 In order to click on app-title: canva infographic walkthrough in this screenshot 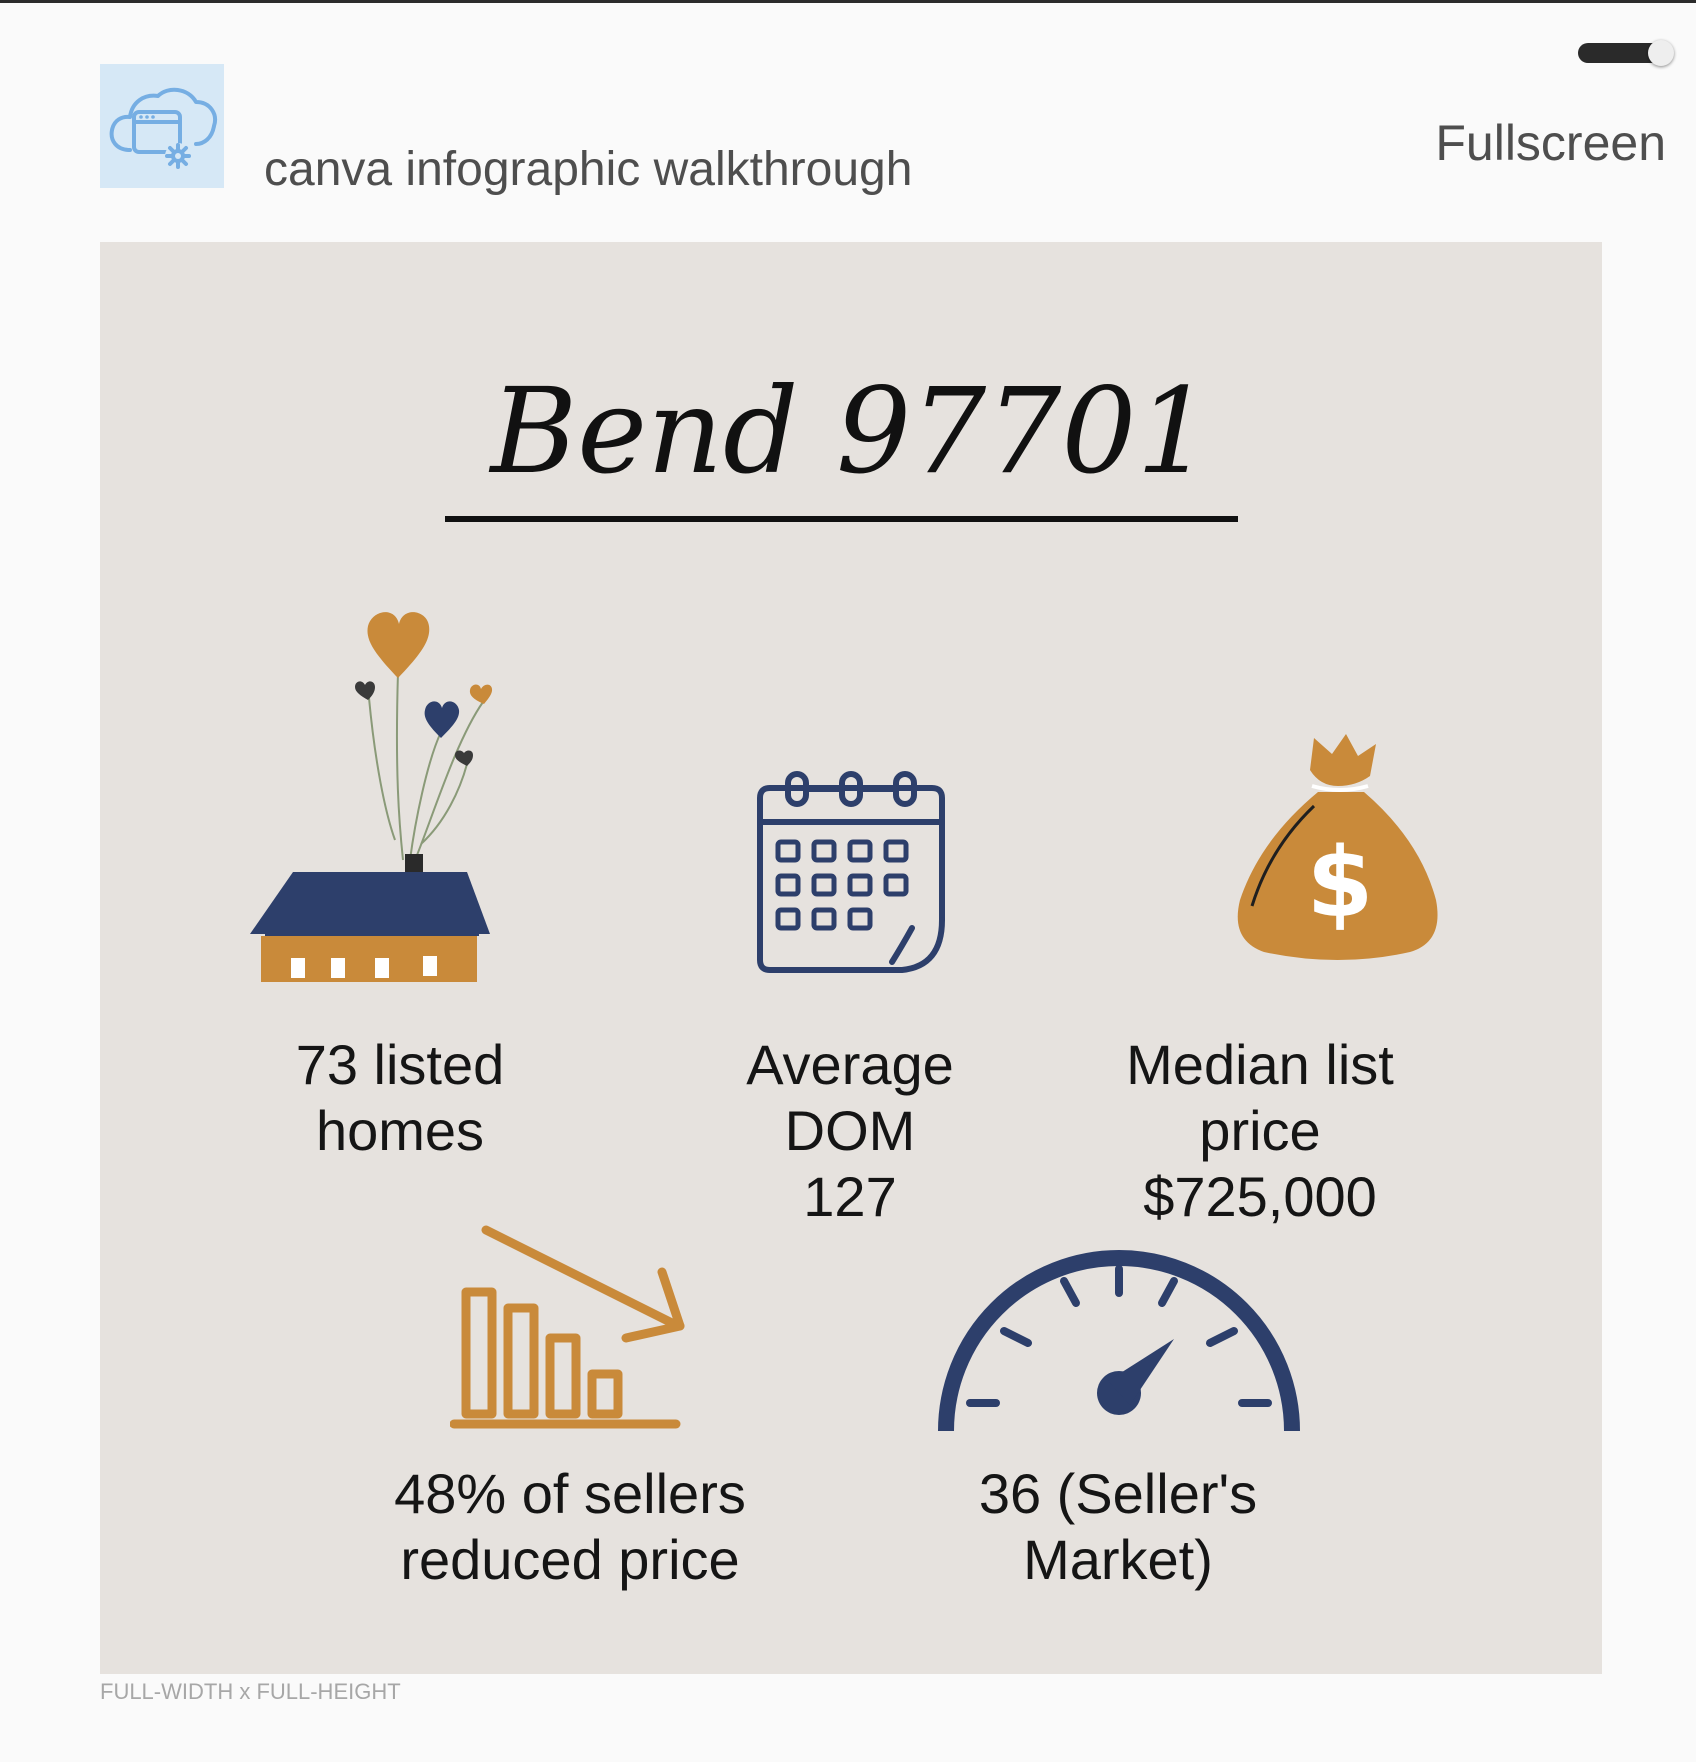, I will do `click(588, 169)`.